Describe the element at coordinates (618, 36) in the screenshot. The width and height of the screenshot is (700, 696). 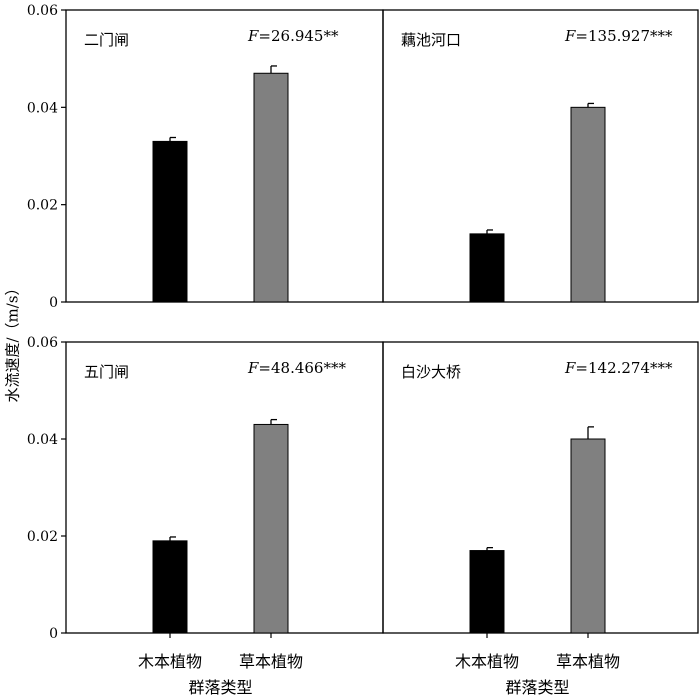
I see `panel-stat: F=135.927***` at that location.